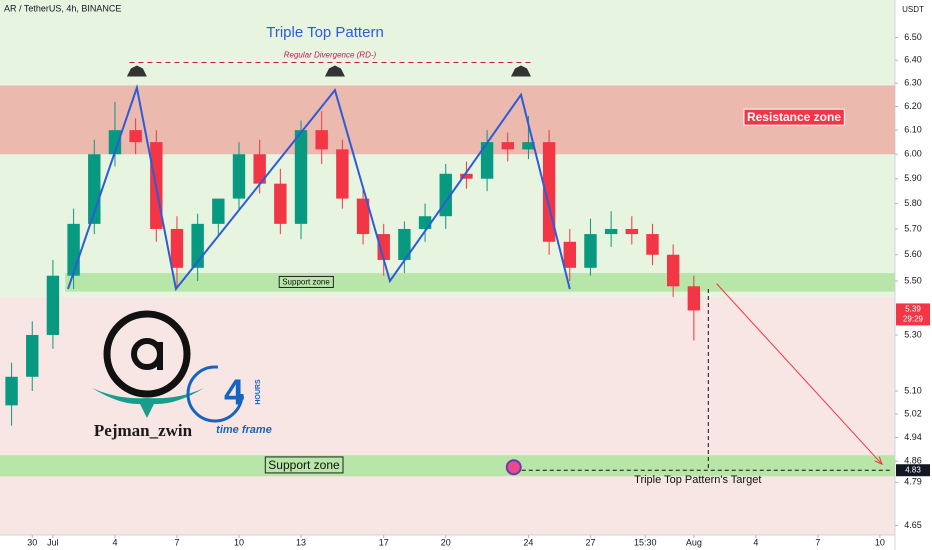 The image size is (932, 550). I want to click on projection-arrow, so click(799, 374).